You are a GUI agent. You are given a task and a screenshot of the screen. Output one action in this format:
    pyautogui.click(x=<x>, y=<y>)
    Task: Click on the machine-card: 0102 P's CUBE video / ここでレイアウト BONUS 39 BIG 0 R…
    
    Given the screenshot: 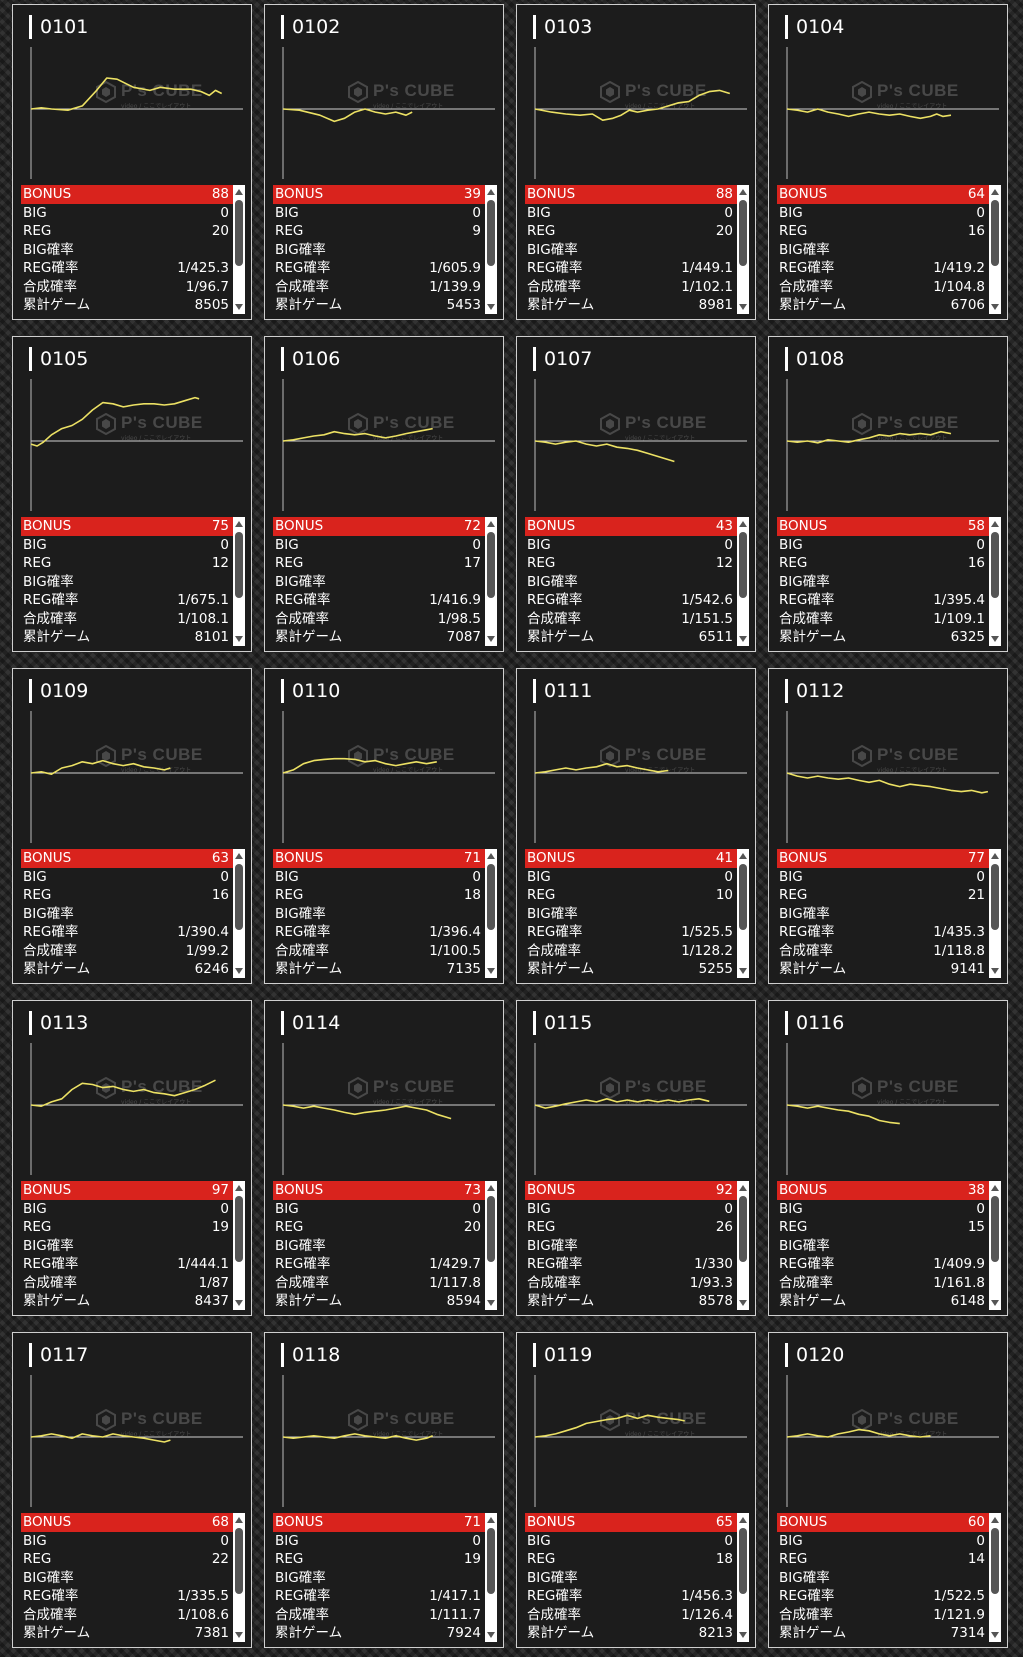 What is the action you would take?
    pyautogui.click(x=384, y=162)
    